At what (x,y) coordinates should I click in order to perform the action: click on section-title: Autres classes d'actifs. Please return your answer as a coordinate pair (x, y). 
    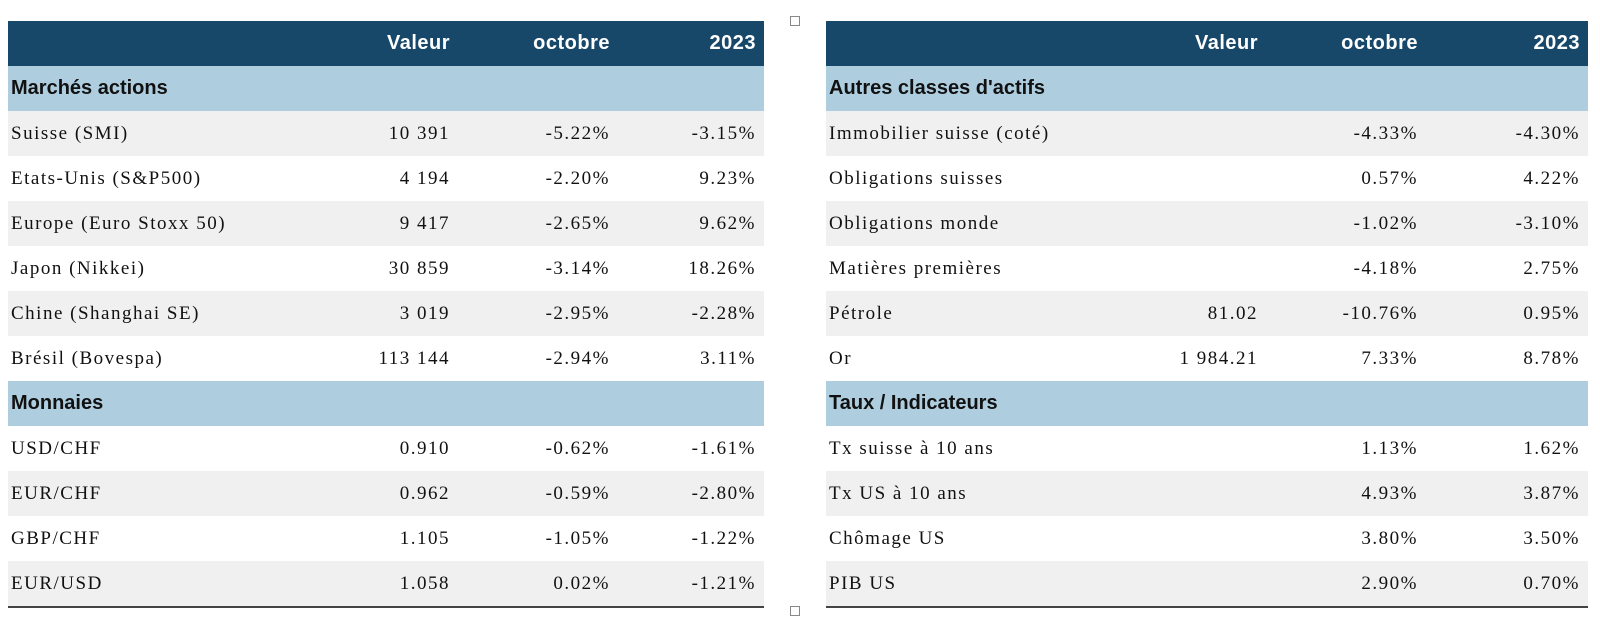
    Looking at the image, I should click on (1207, 88).